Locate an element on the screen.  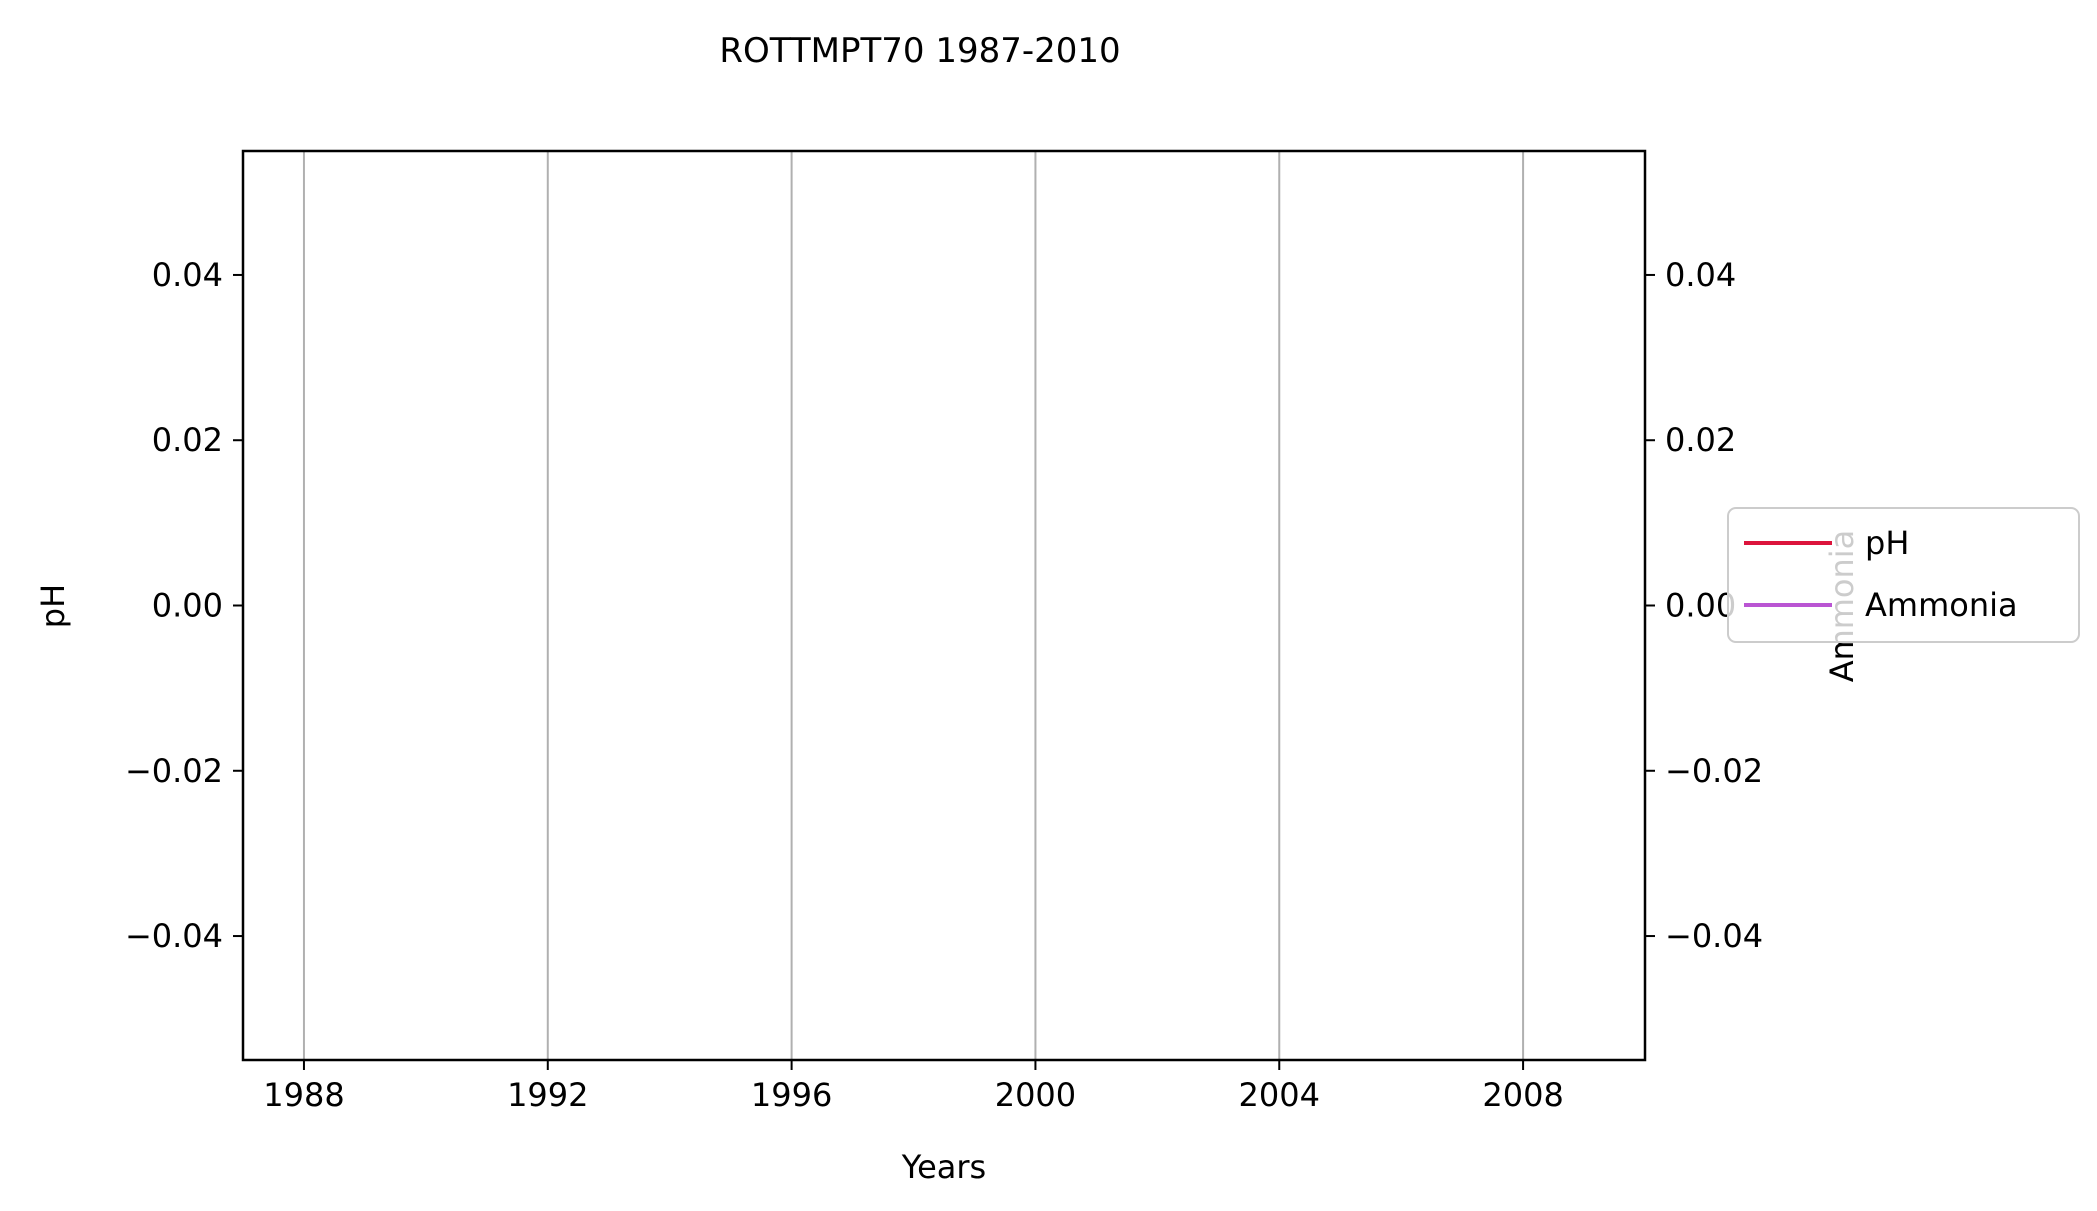
x-tick-label: 2000 is located at coordinates (1035, 1095).